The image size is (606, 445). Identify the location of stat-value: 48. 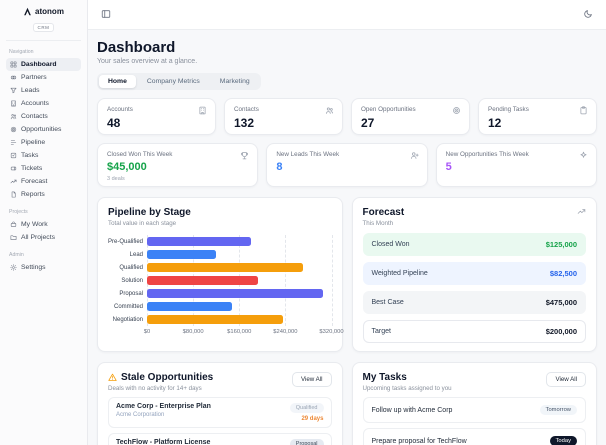
(114, 123).